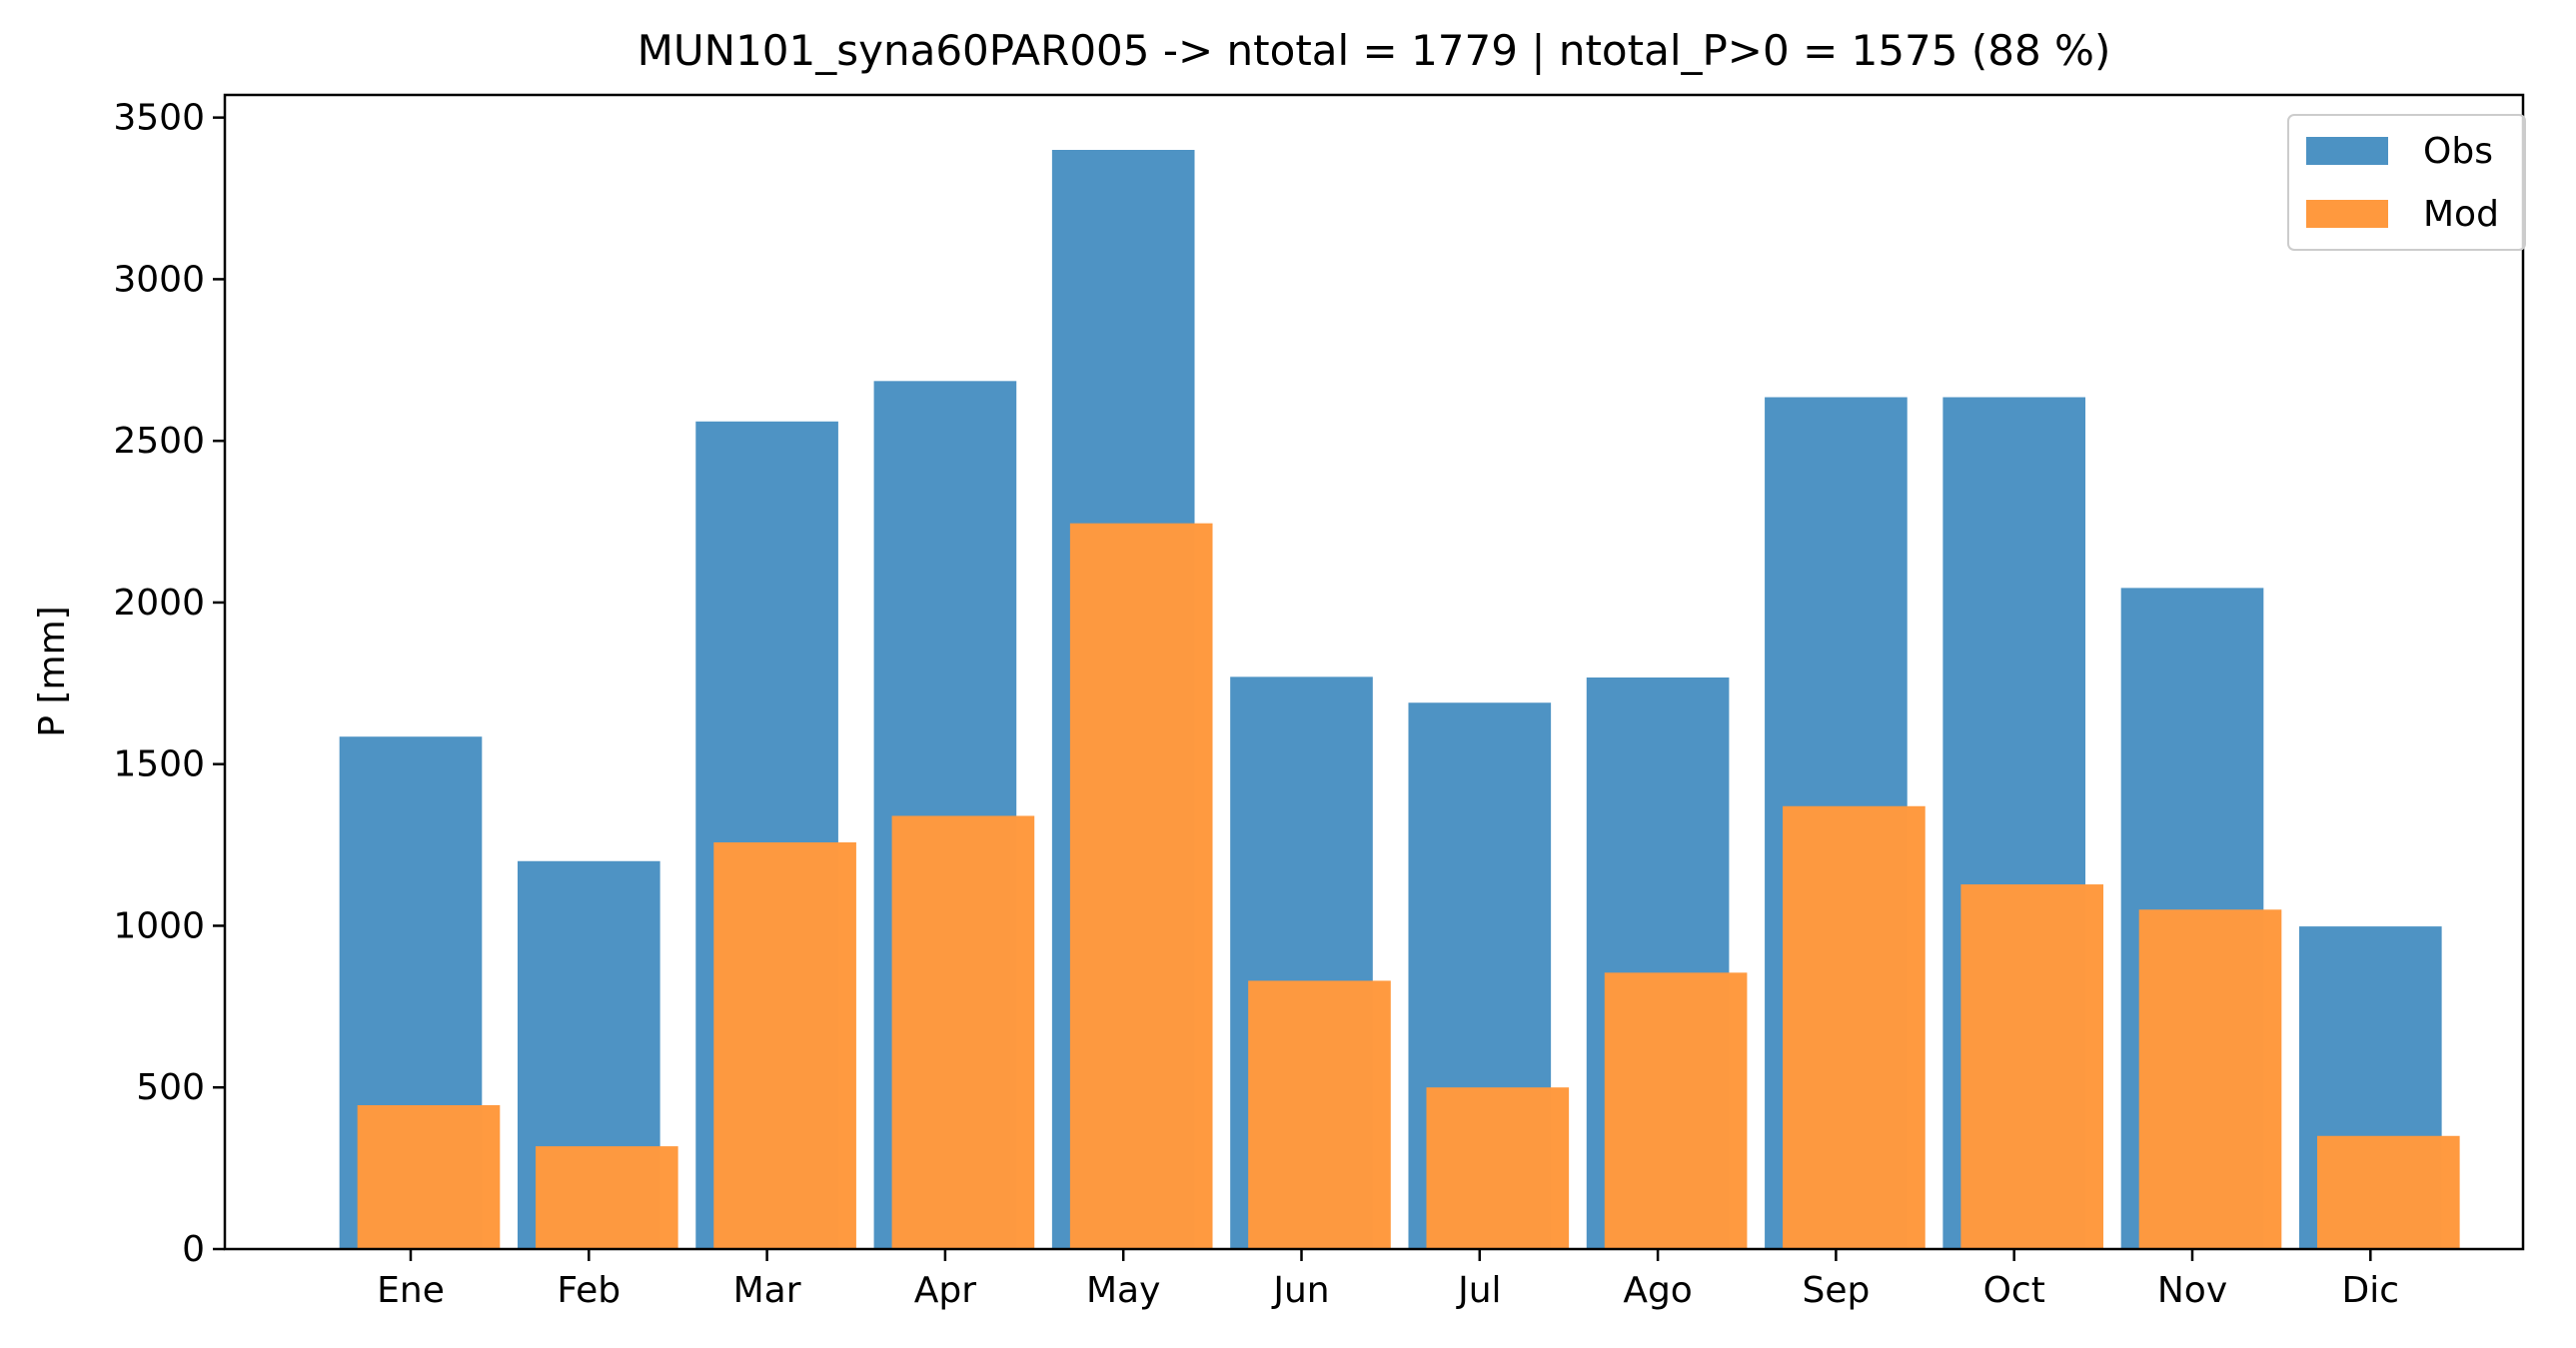  I want to click on legend-label-mod: Mod, so click(2461, 215).